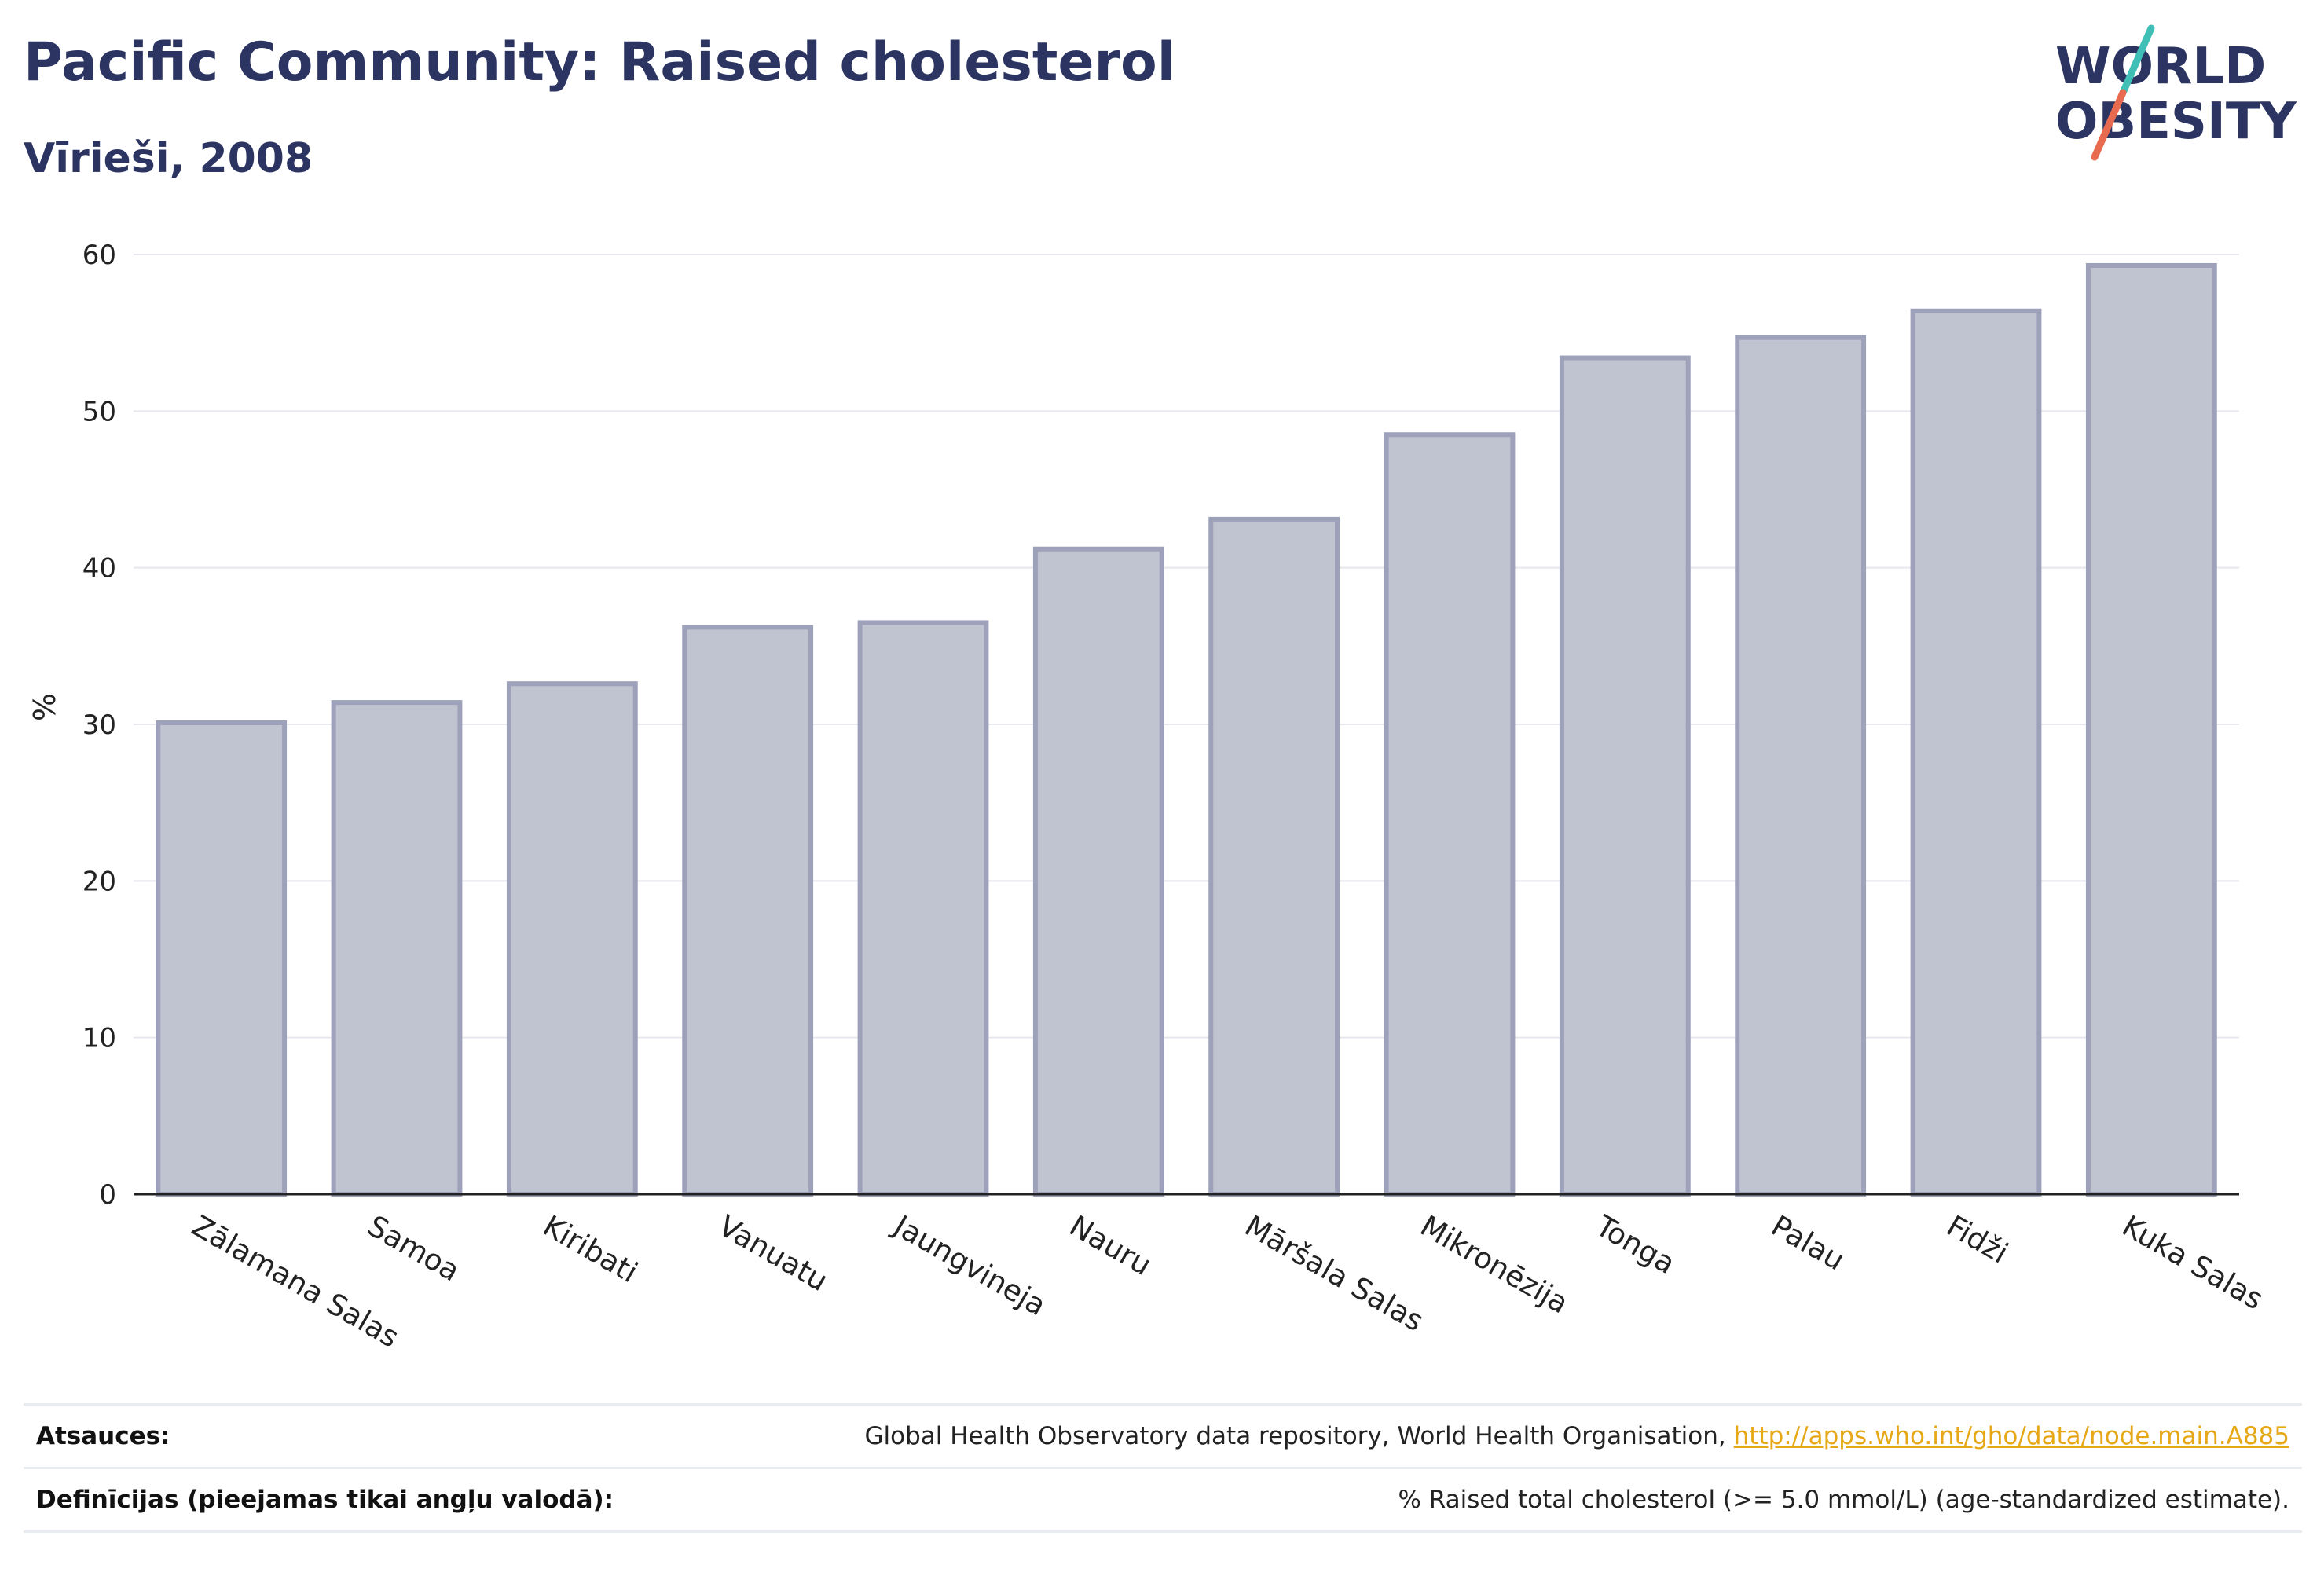 The image size is (2324, 1576). What do you see at coordinates (2109, 125) in the screenshot?
I see `logo-slash-coral` at bounding box center [2109, 125].